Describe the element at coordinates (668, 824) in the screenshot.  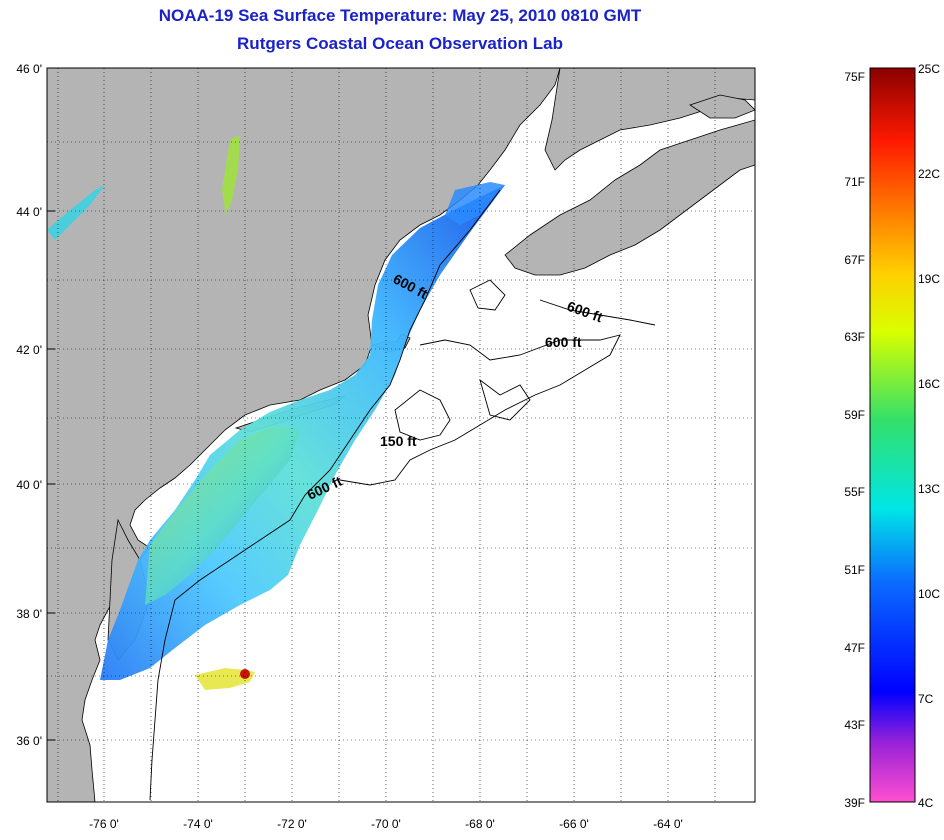
I see `lon-label: -64 0'` at that location.